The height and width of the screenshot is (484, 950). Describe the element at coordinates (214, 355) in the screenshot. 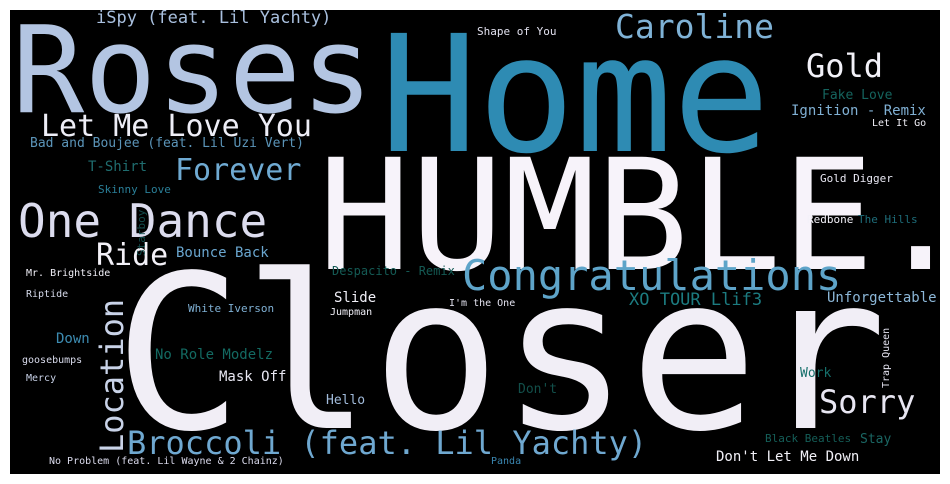

I see `word-no-role-modelz: No Role Modelz` at that location.